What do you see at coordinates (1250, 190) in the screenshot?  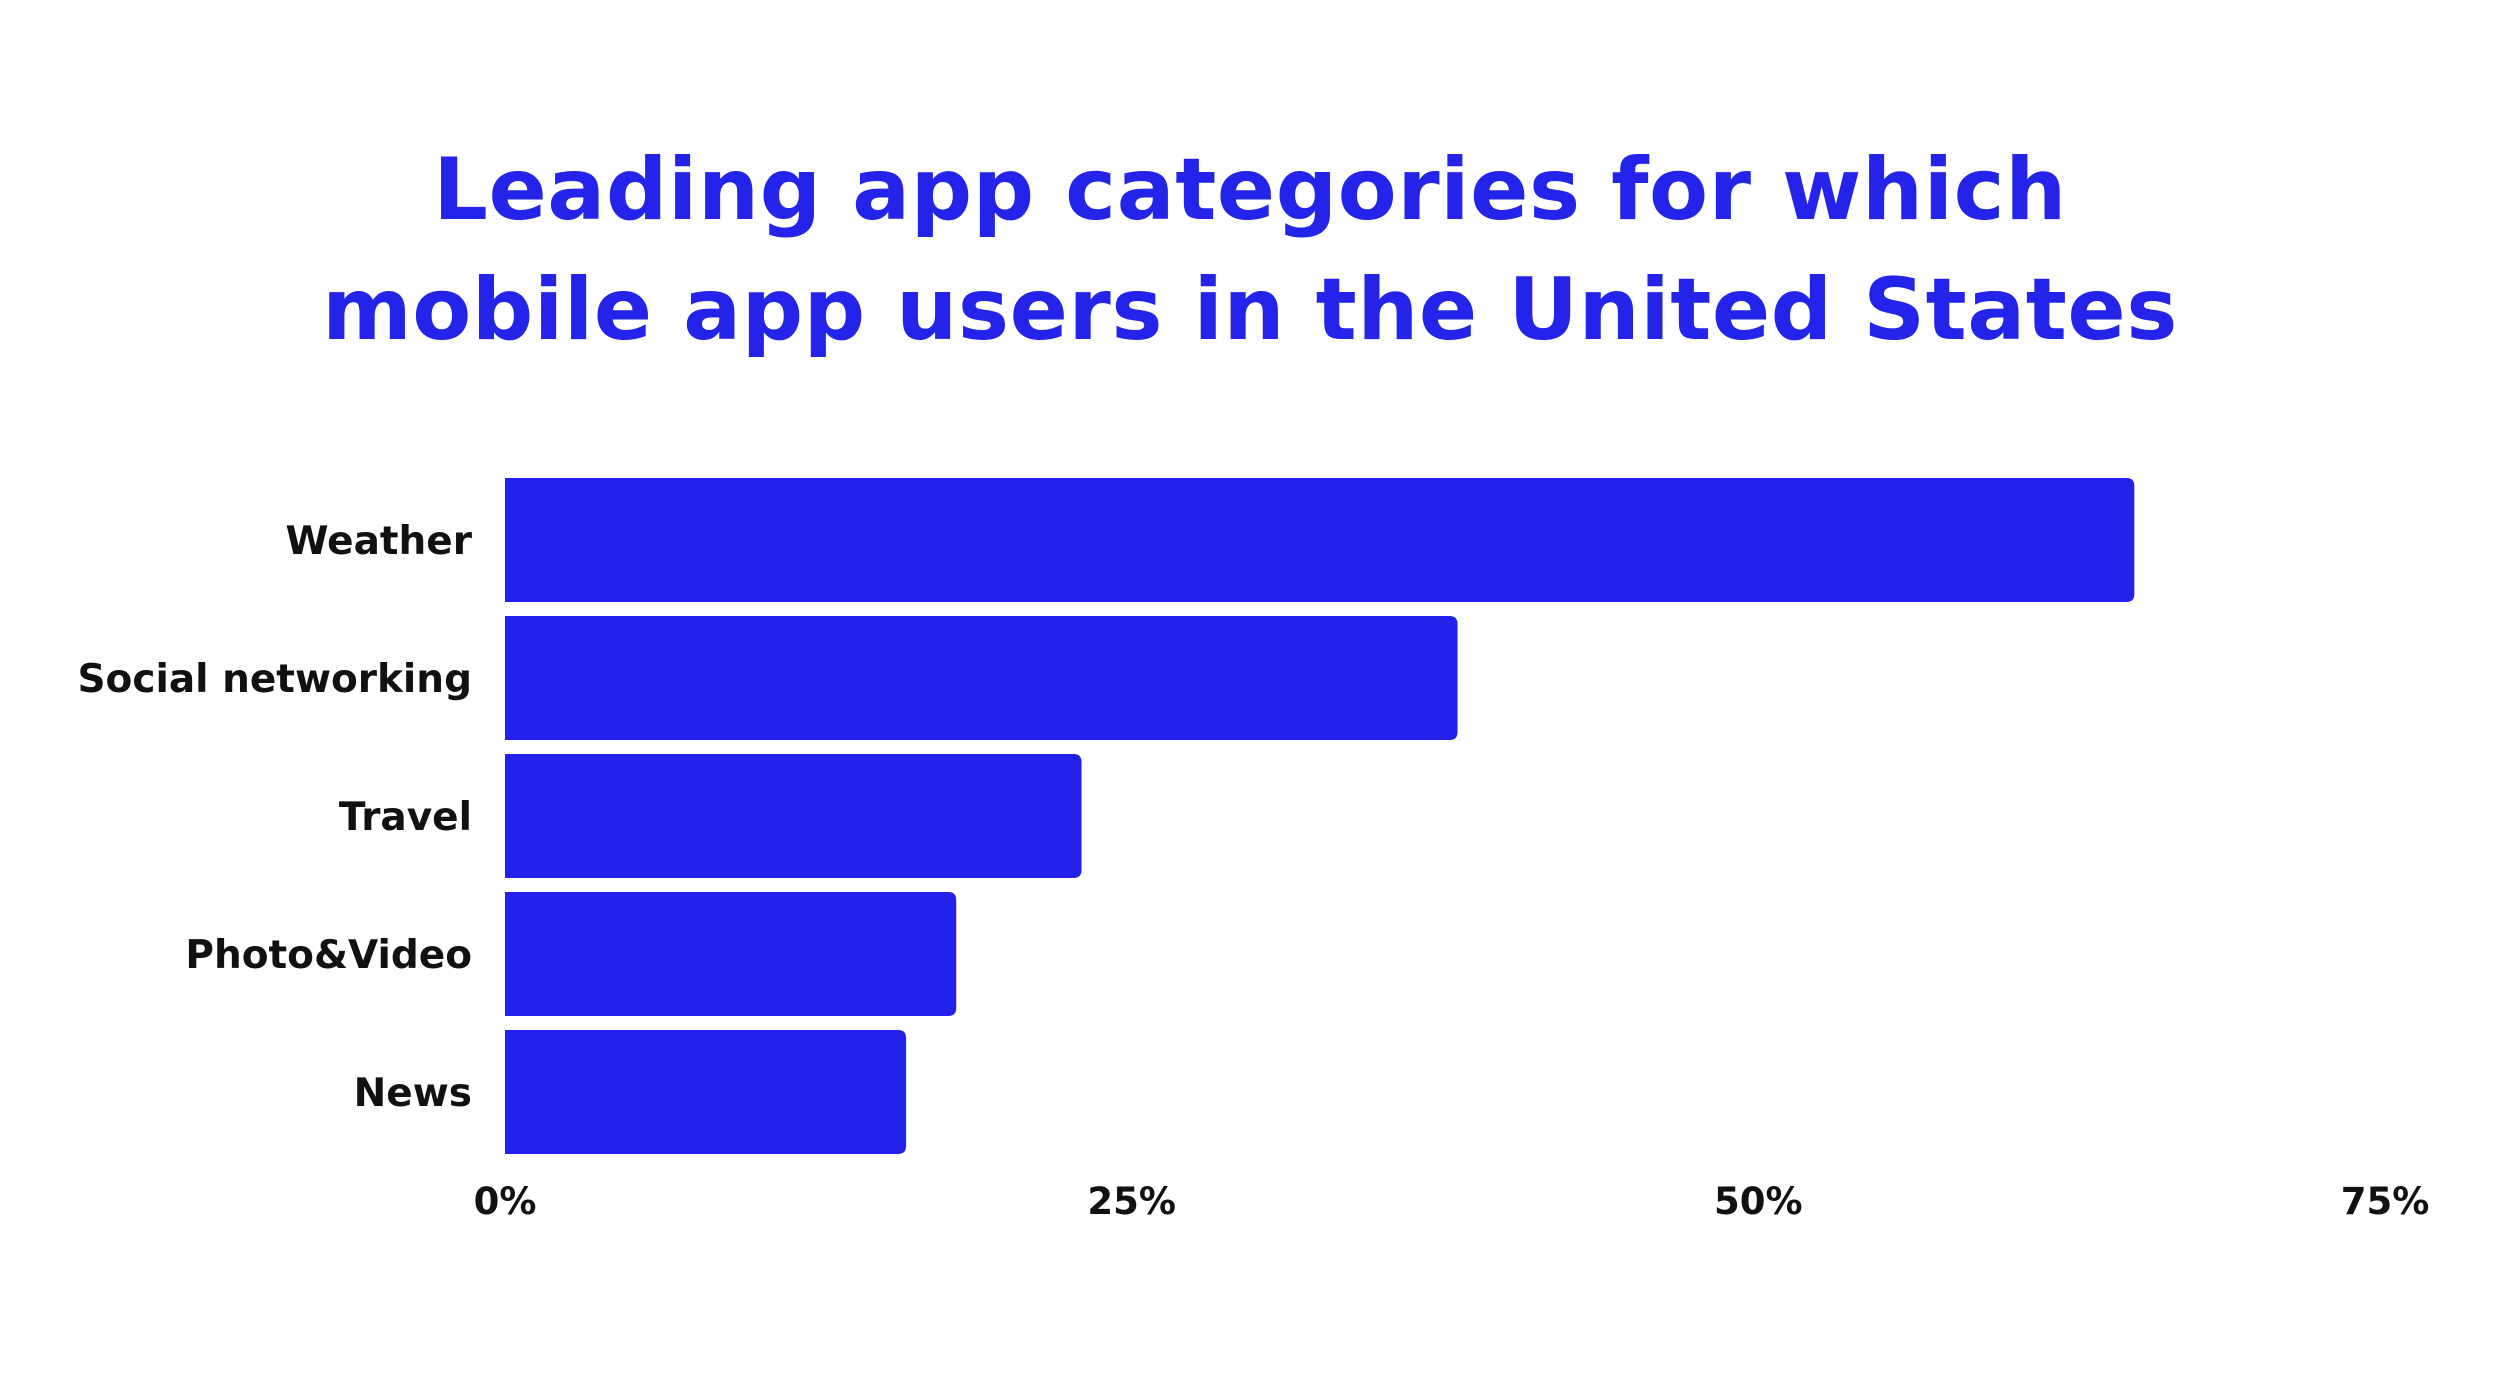 I see `chart-title-line-1: Leading app categories for which` at bounding box center [1250, 190].